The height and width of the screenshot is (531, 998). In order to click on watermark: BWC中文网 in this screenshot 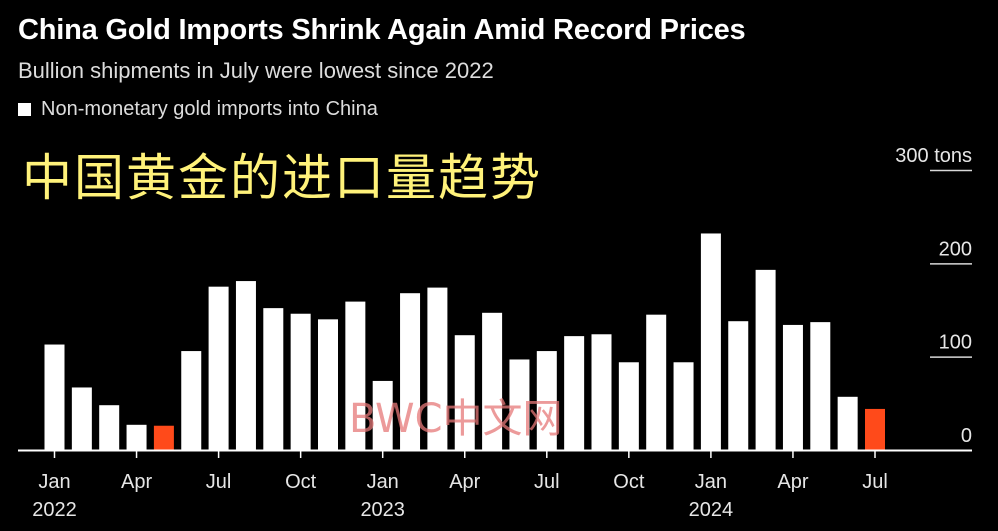, I will do `click(456, 419)`.